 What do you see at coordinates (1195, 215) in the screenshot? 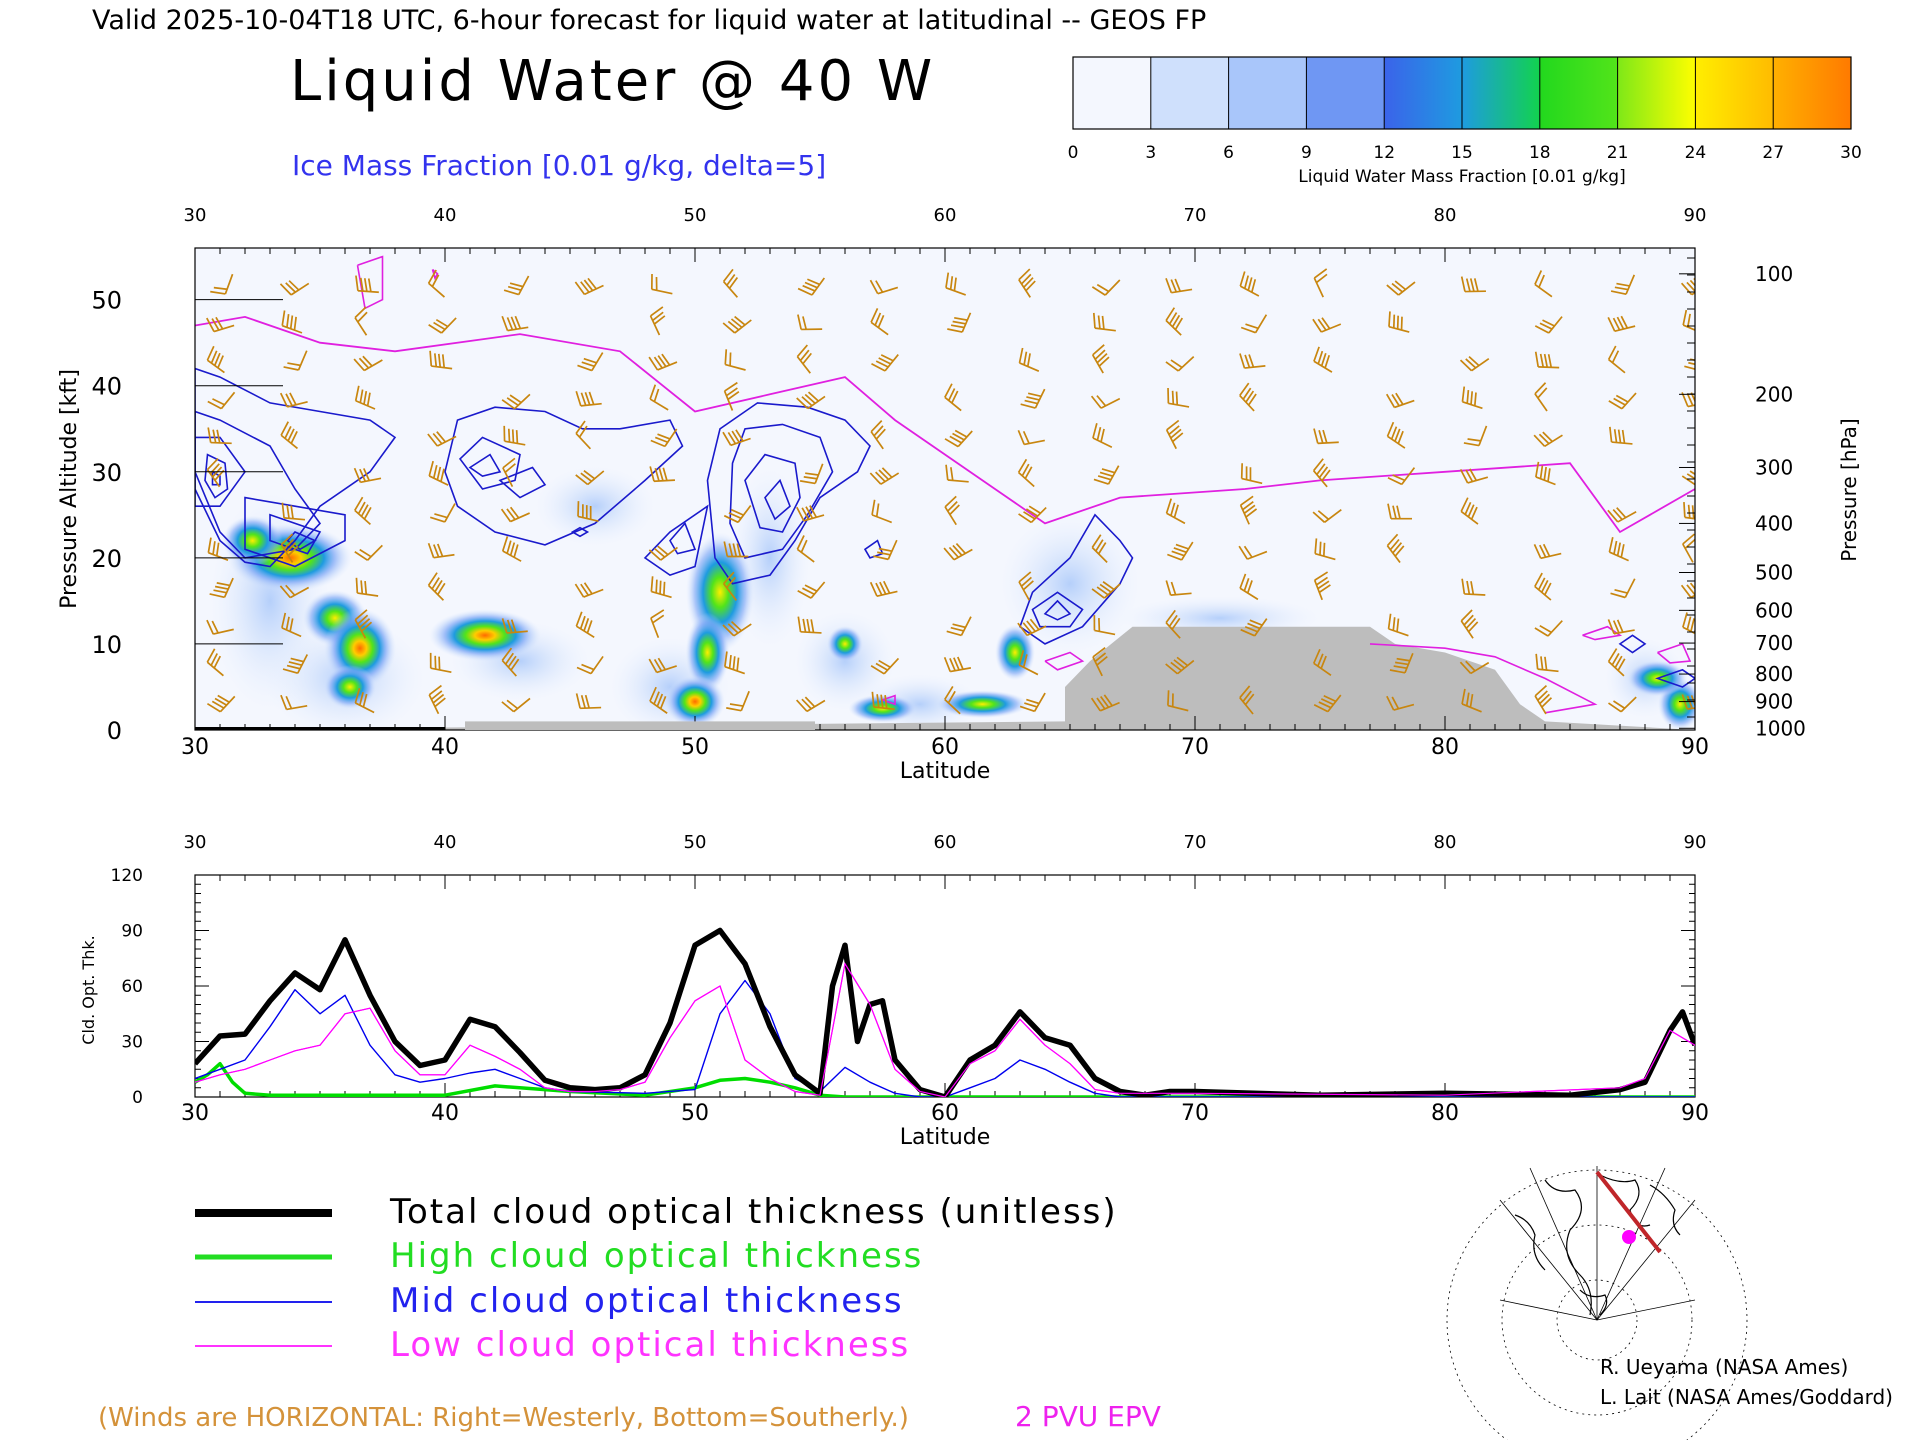
I see `top-xtick-label-upper: 70` at bounding box center [1195, 215].